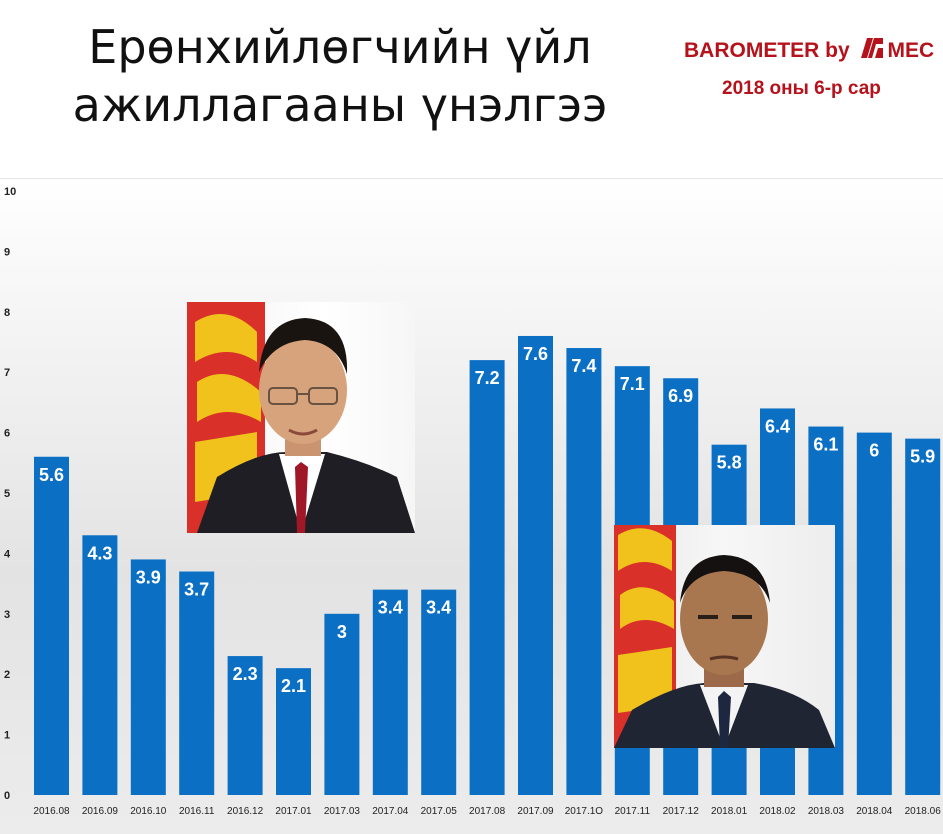 The image size is (943, 834). I want to click on x-tick-label: 2016.10, so click(148, 811).